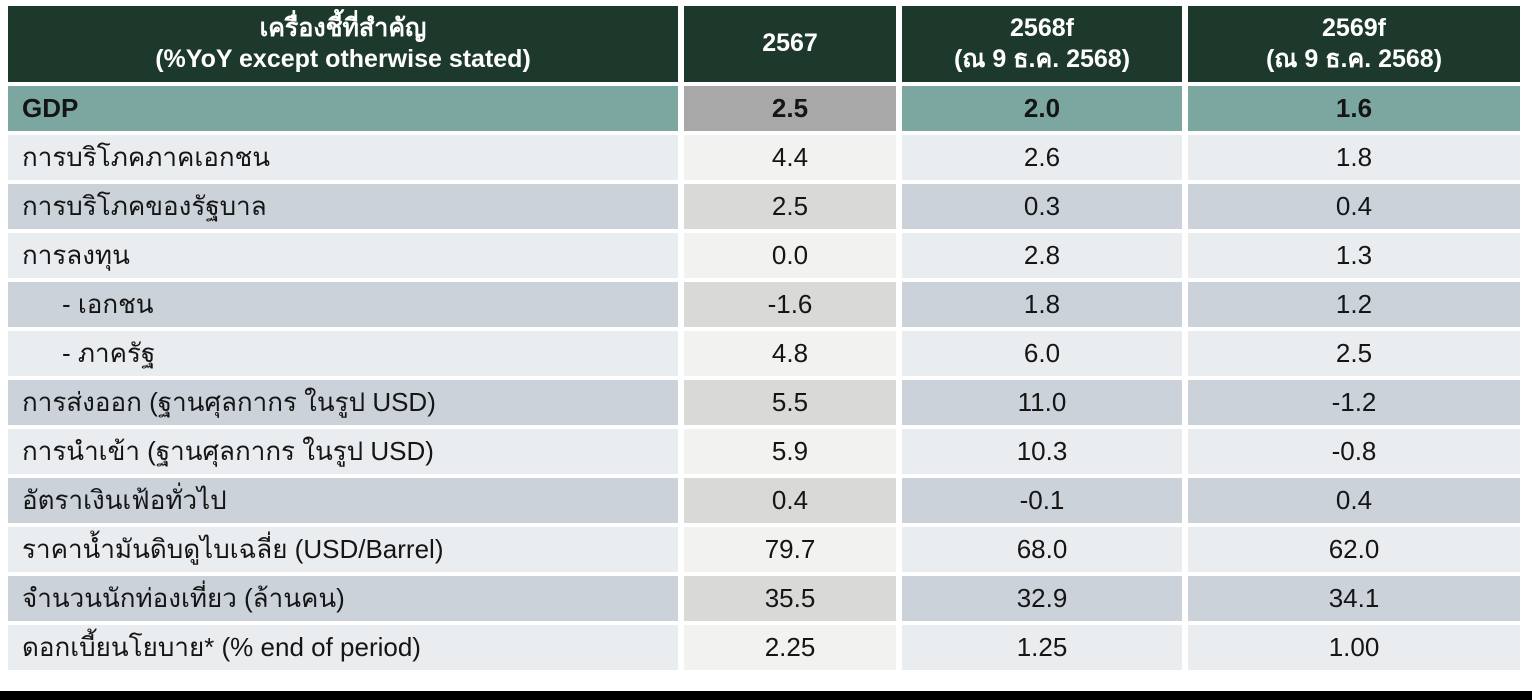 Image resolution: width=1532 pixels, height=700 pixels. What do you see at coordinates (1042, 108) in the screenshot?
I see `value-2568f: 2.0` at bounding box center [1042, 108].